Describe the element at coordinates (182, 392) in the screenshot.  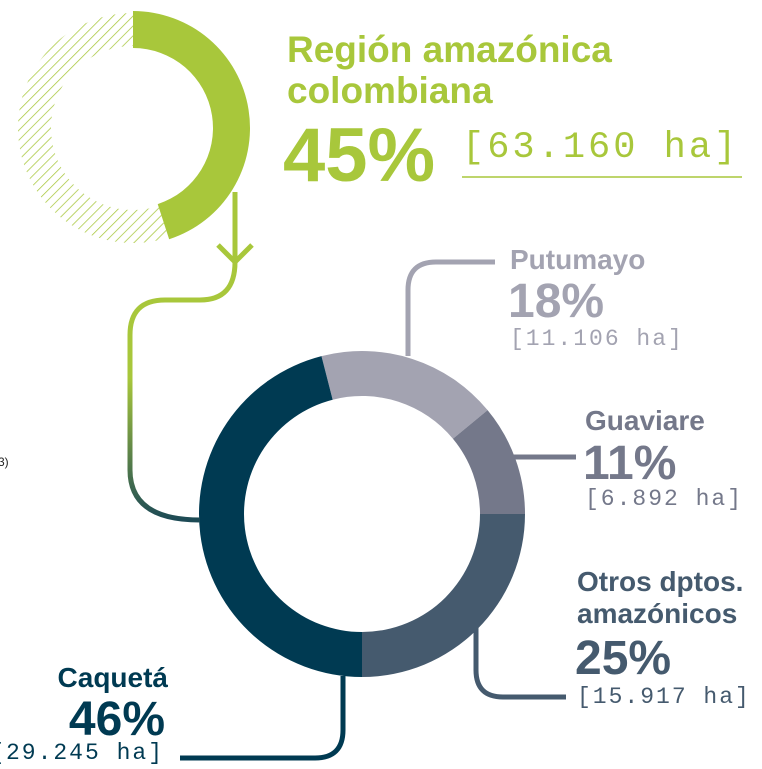
I see `connector` at that location.